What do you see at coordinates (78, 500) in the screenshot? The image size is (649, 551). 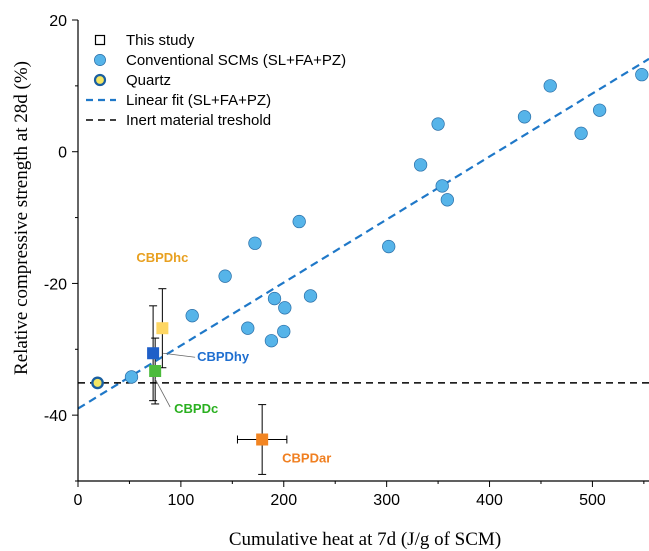 I see `x-tick-label: 0` at bounding box center [78, 500].